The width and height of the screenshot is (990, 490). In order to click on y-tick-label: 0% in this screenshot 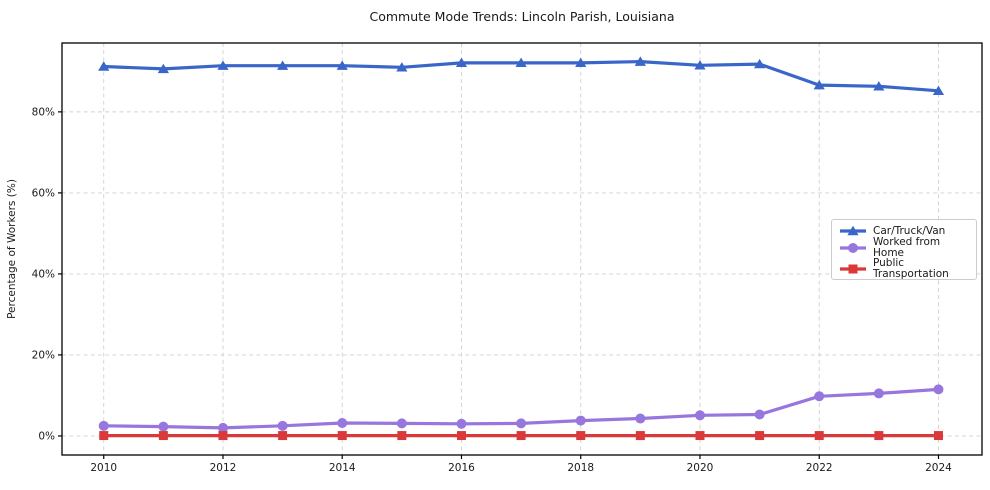, I will do `click(46, 437)`.